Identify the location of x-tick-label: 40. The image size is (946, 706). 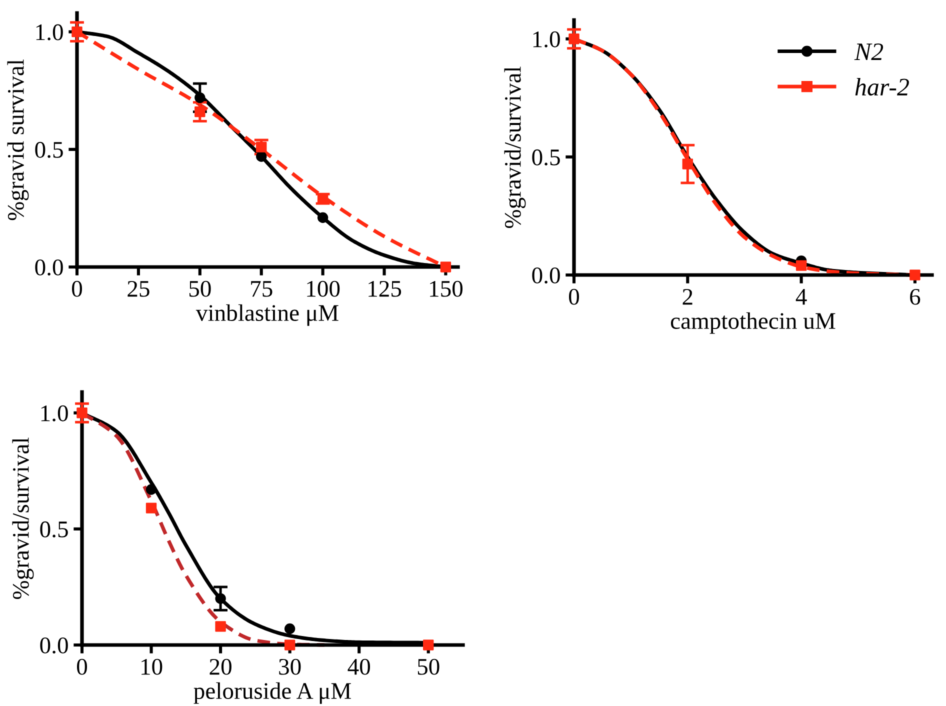
(359, 666).